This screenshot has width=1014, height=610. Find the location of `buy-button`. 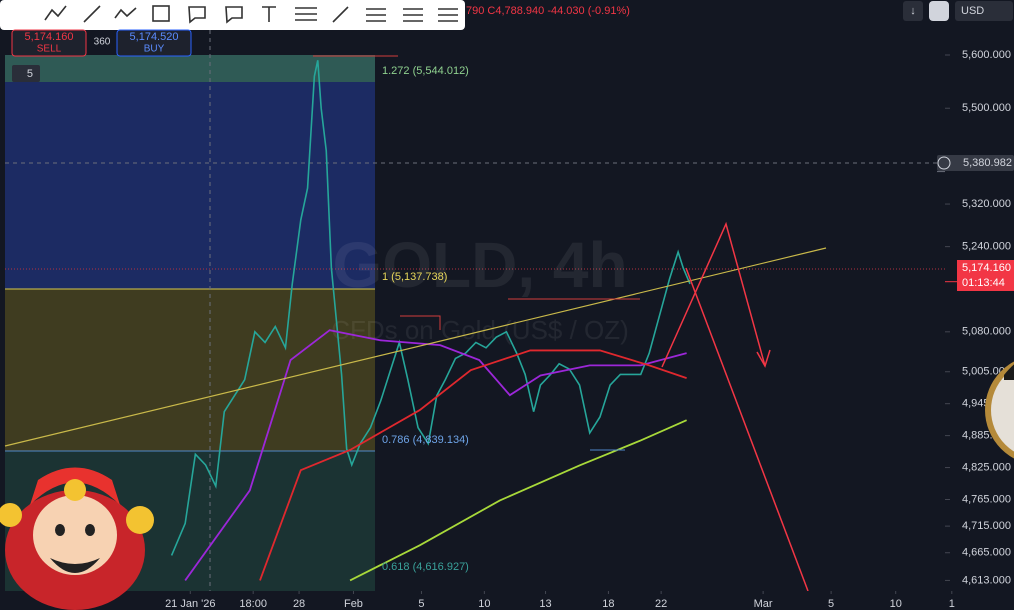

buy-button is located at coordinates (154, 43).